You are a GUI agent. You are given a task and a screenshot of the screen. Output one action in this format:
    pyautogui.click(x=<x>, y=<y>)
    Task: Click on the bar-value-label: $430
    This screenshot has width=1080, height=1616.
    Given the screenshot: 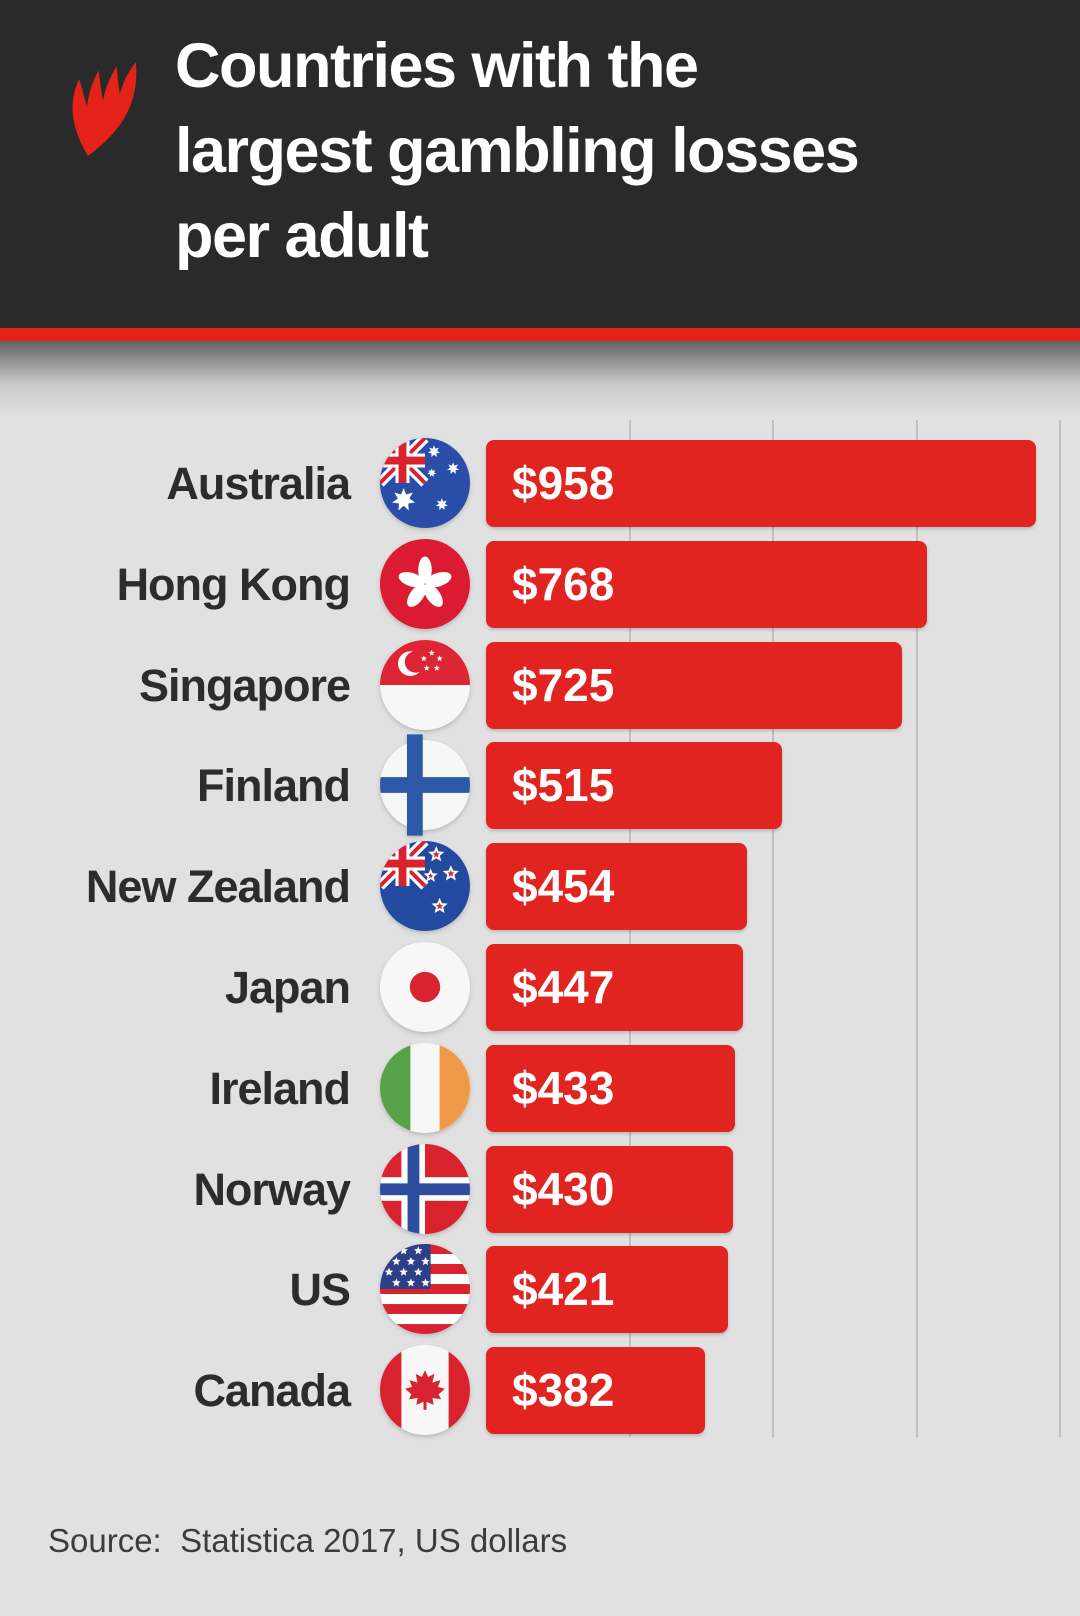 What is the action you would take?
    pyautogui.click(x=563, y=1188)
    